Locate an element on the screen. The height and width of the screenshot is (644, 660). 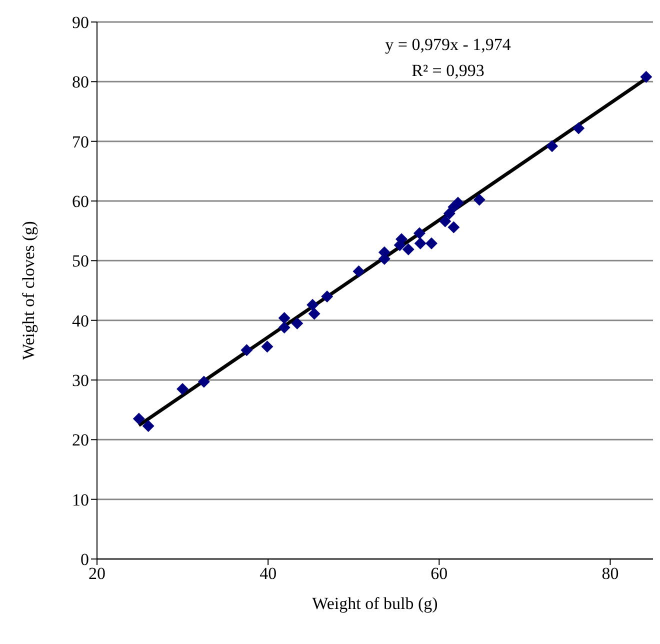
y-tick-label: 0 is located at coordinates (84, 560).